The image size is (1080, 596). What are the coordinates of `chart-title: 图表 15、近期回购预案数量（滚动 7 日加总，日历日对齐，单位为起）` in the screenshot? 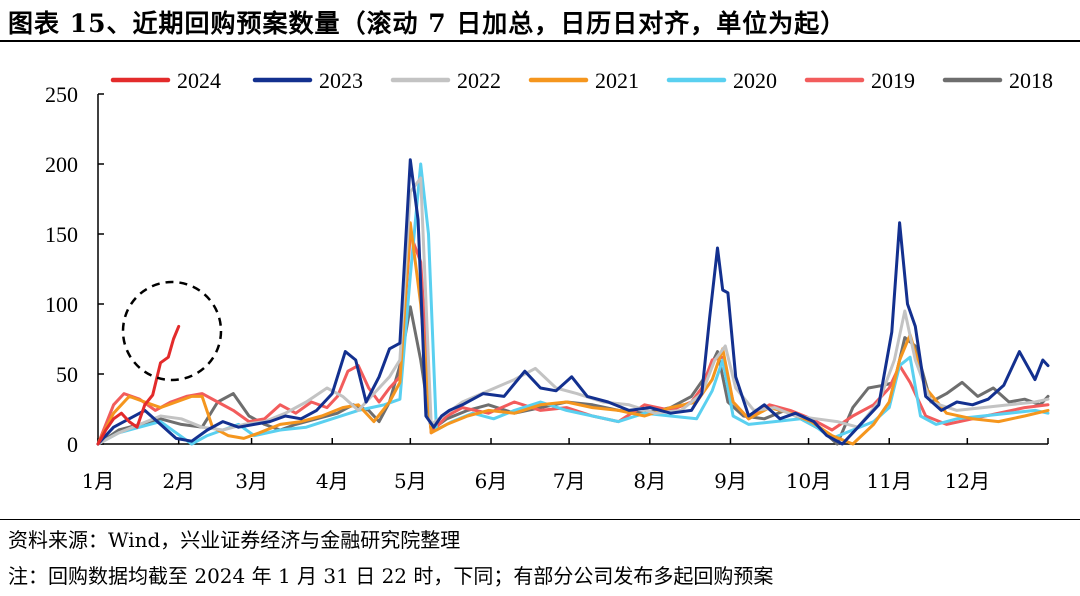 It's located at (427, 23).